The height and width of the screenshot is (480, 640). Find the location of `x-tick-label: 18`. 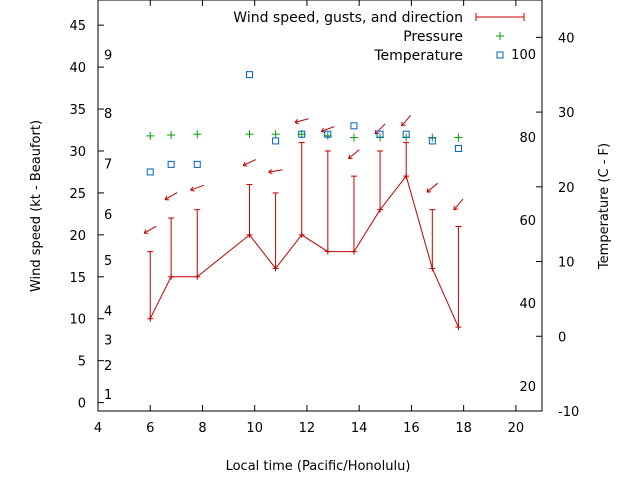

x-tick-label: 18 is located at coordinates (463, 428).